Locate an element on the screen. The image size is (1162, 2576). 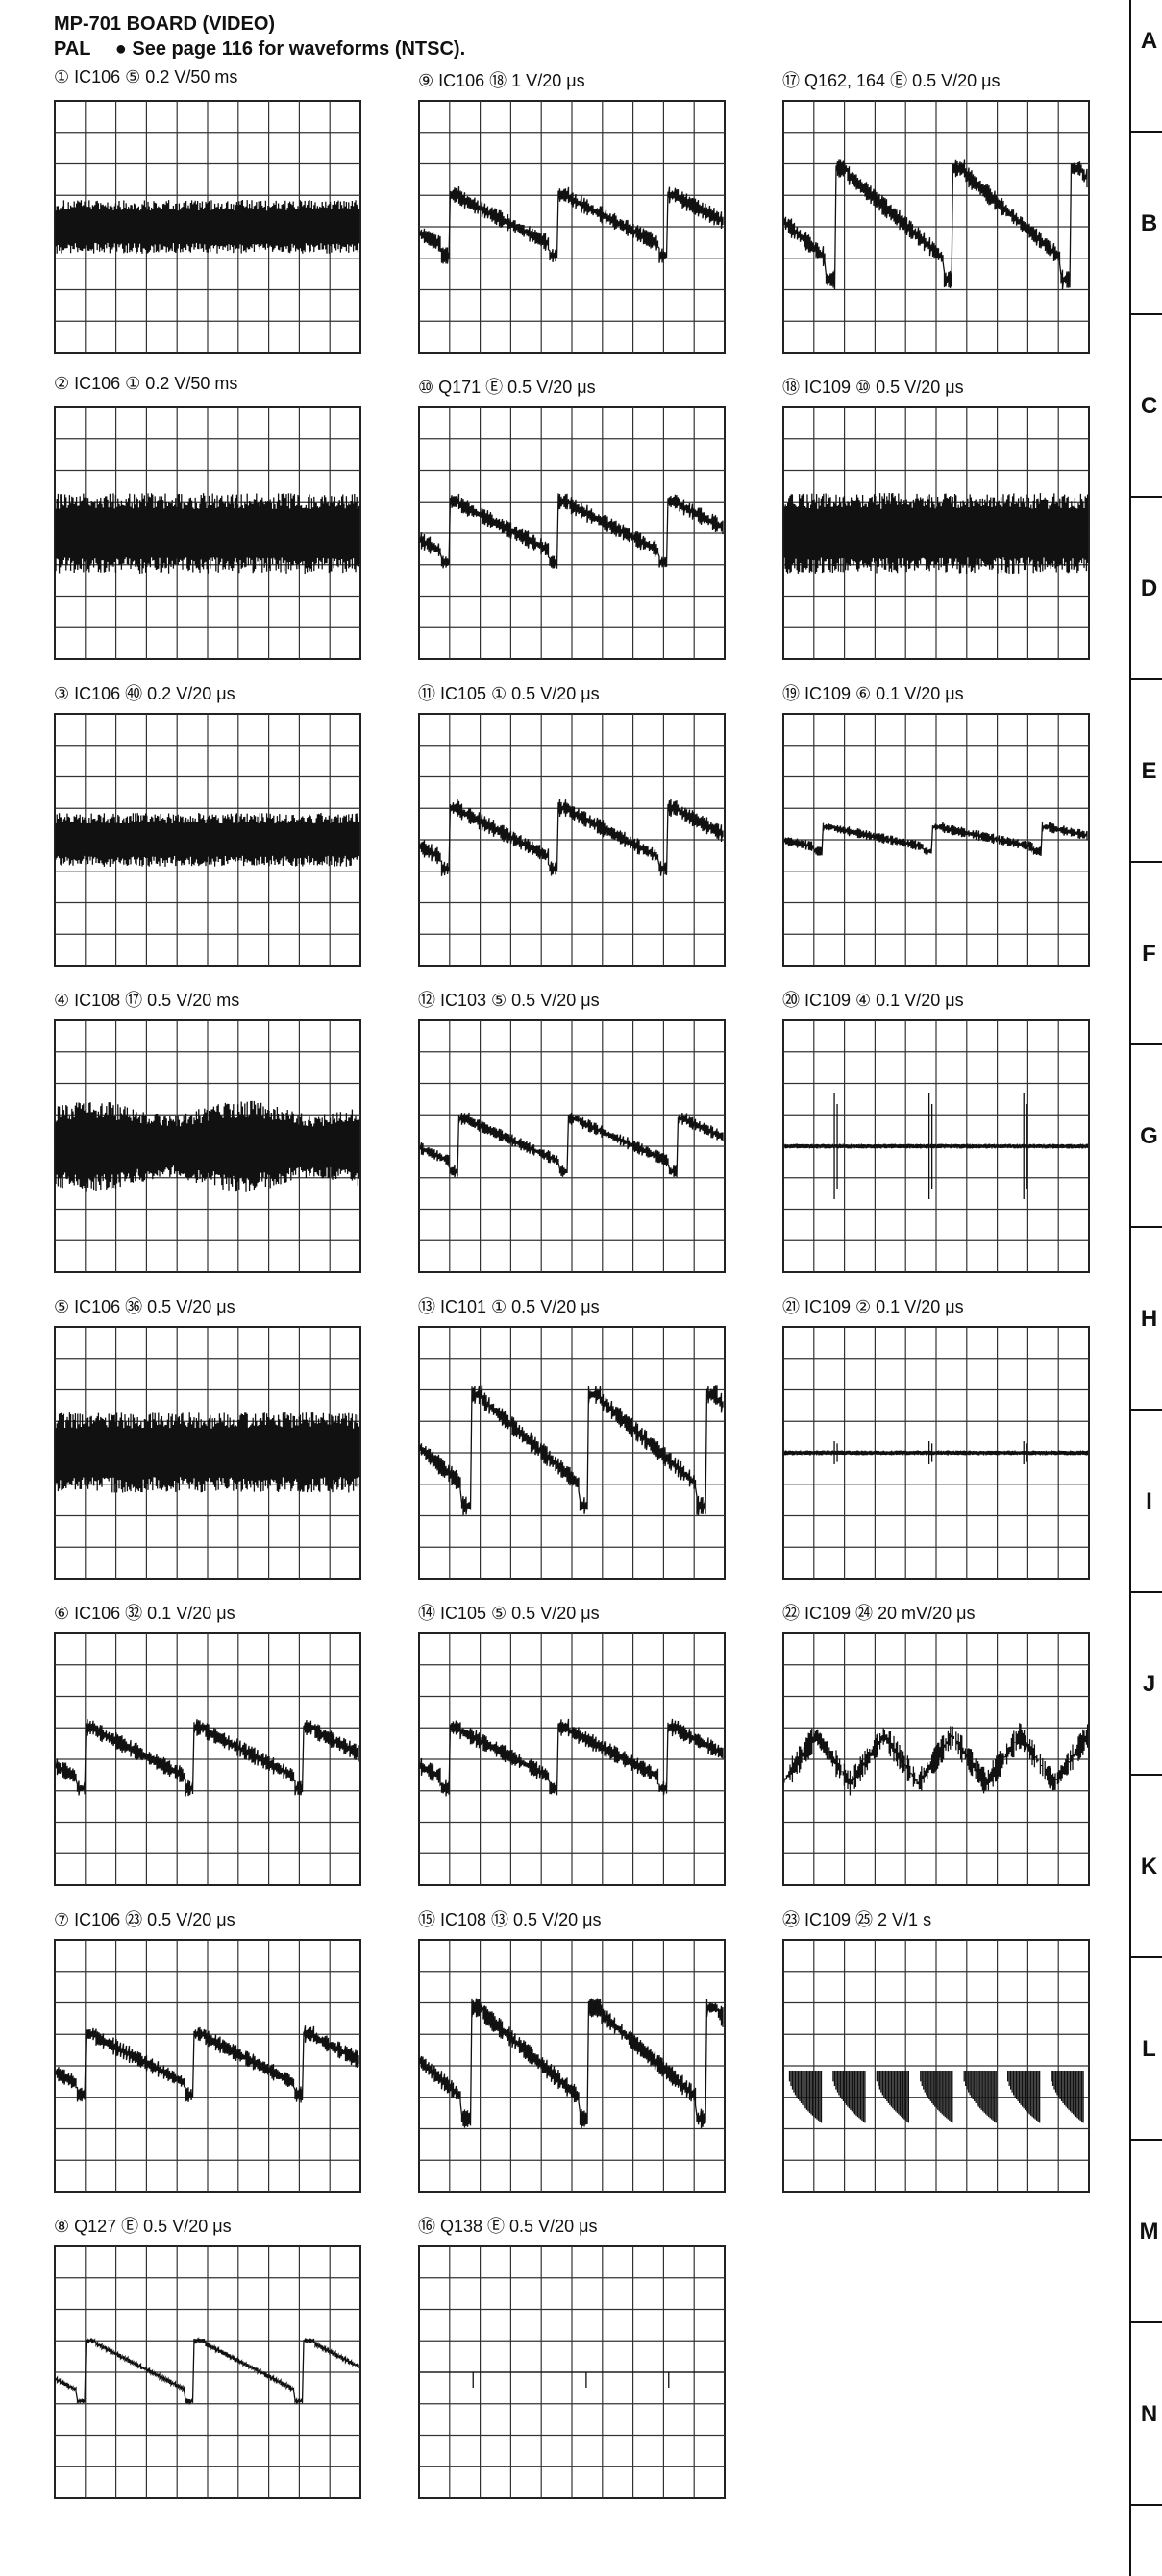
waveform-label: ⑳ IC109 ④ 0.1 V/20 μs is located at coordinates (873, 1000).